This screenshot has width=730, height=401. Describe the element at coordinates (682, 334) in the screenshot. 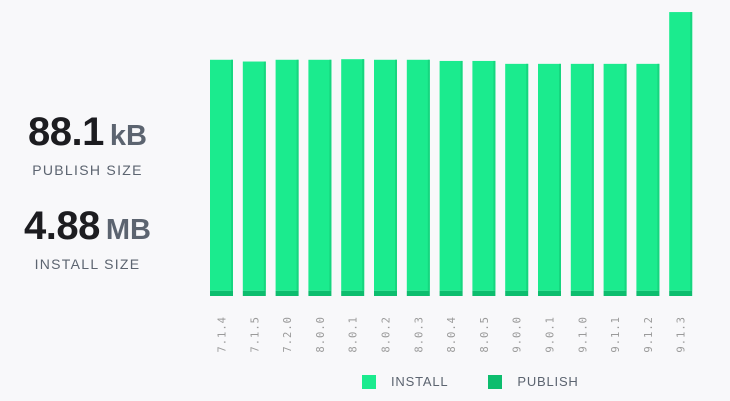

I see `x-tick-label: 9.1.3` at that location.